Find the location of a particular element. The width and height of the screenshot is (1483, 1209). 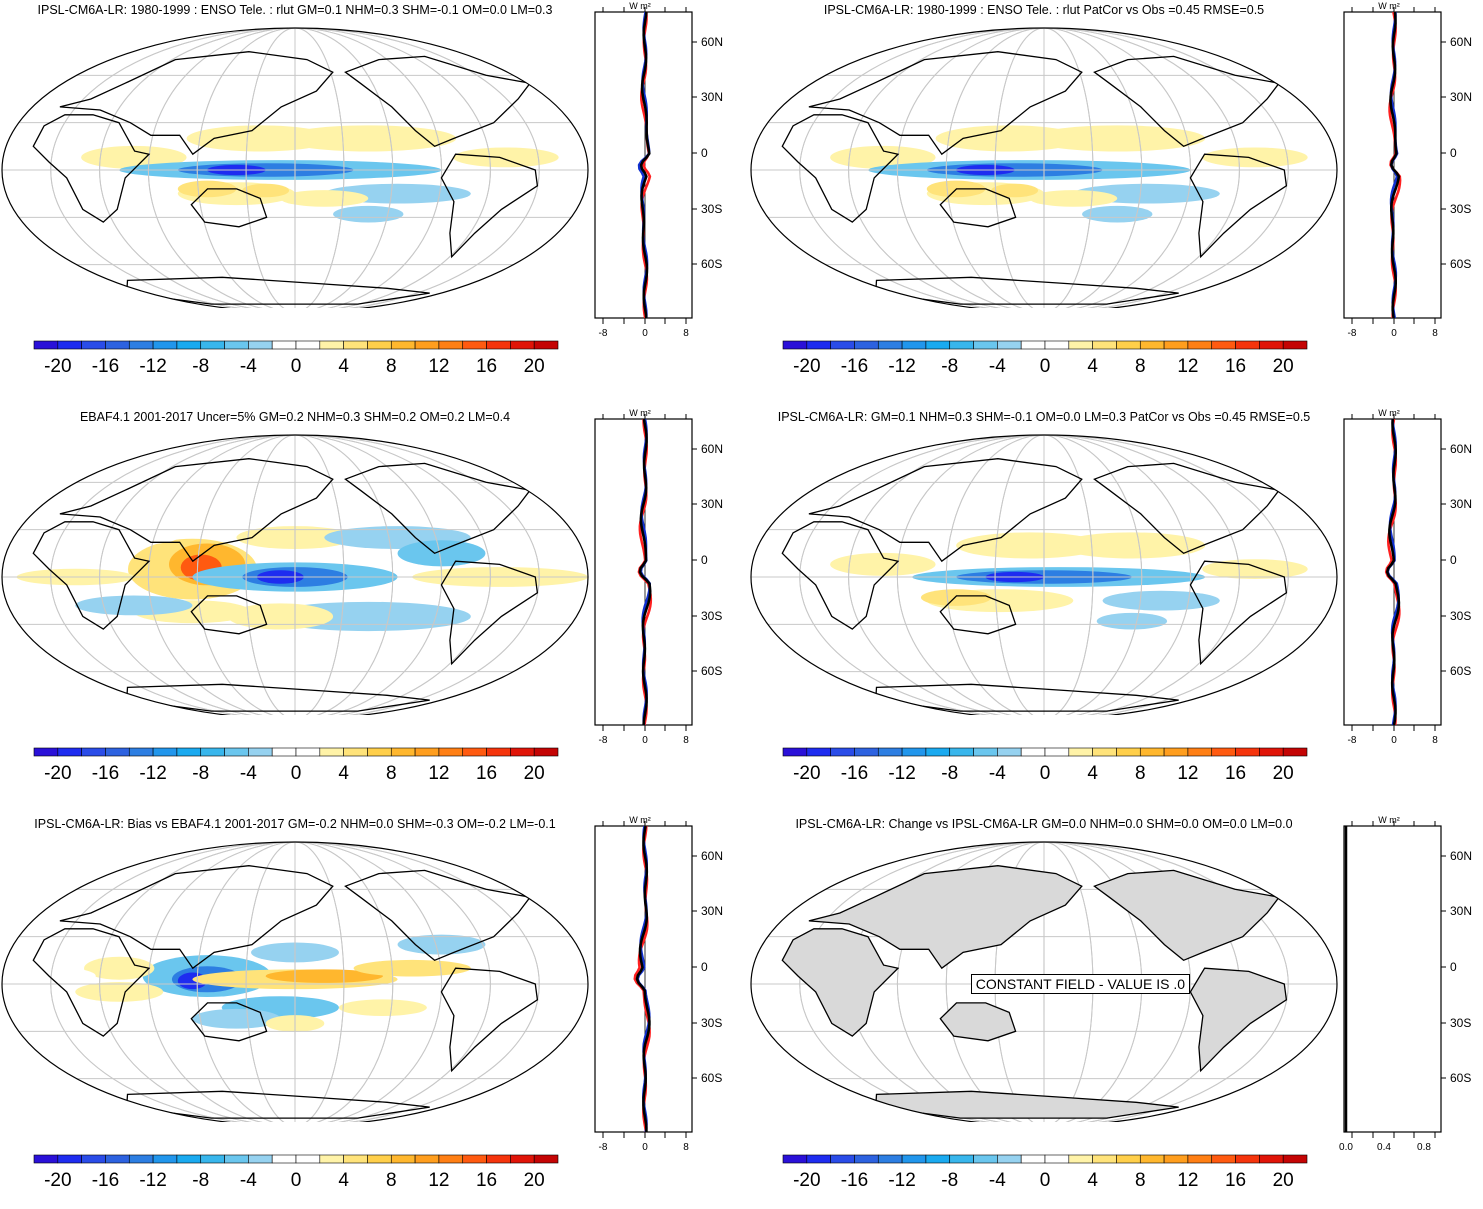

latitude-label: 0 is located at coordinates (1453, 560).